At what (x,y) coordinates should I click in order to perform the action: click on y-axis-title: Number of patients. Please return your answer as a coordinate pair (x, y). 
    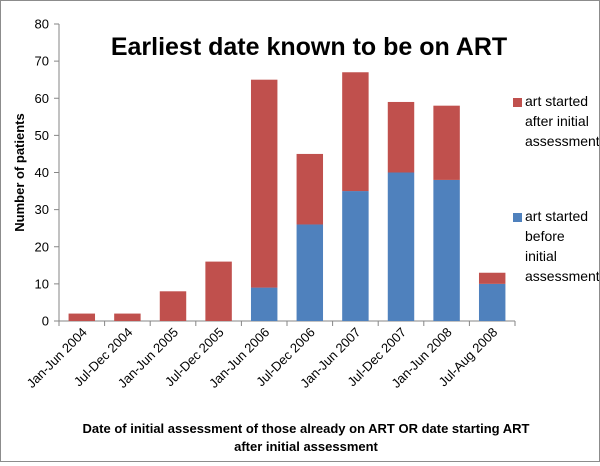
    Looking at the image, I should click on (19, 172).